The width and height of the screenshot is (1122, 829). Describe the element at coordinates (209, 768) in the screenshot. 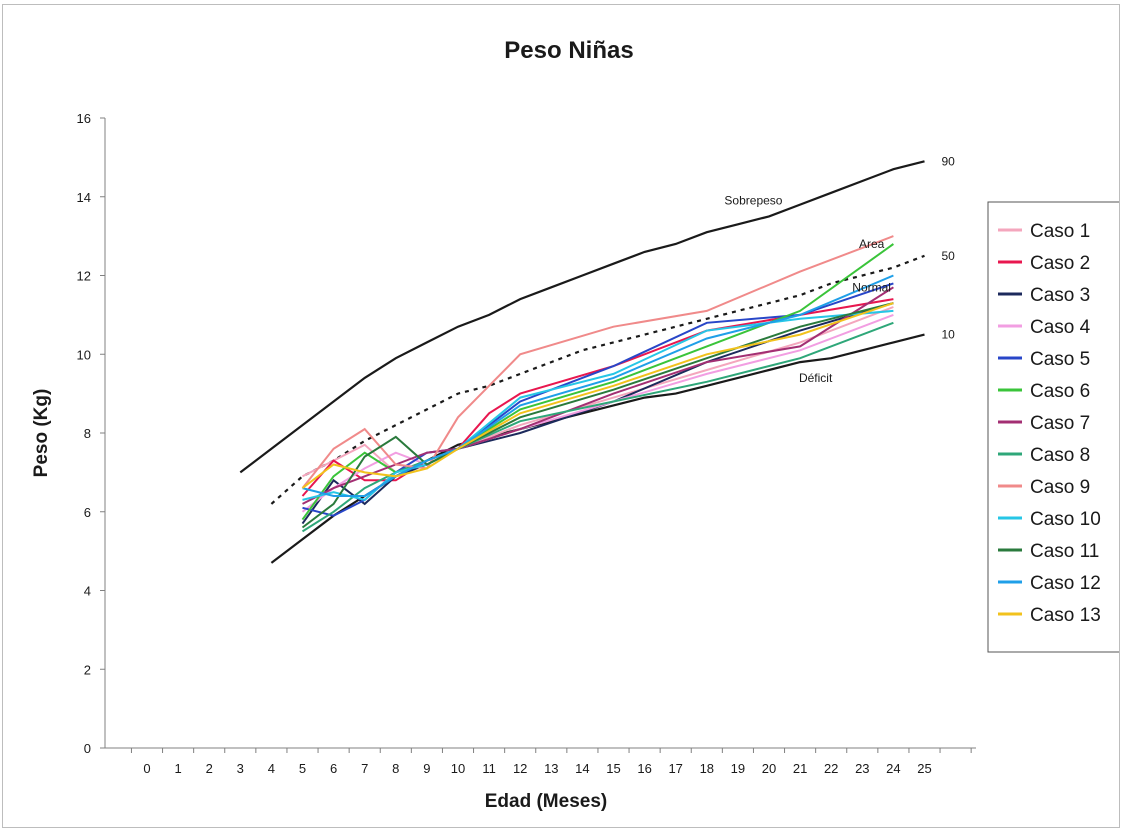

I see `x-tick-label: 2` at that location.